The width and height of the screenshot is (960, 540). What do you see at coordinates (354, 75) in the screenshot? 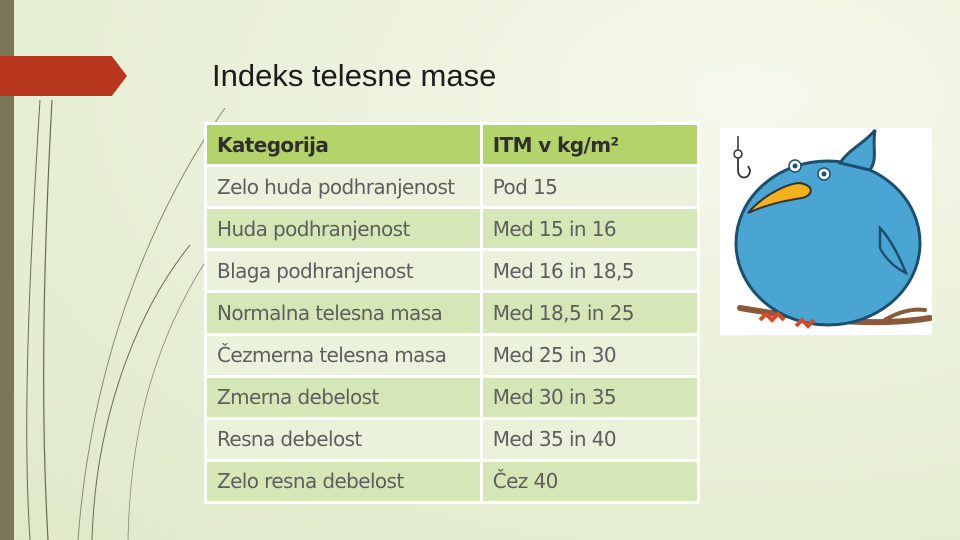
I see `slide-title: Indeks telesne mase` at bounding box center [354, 75].